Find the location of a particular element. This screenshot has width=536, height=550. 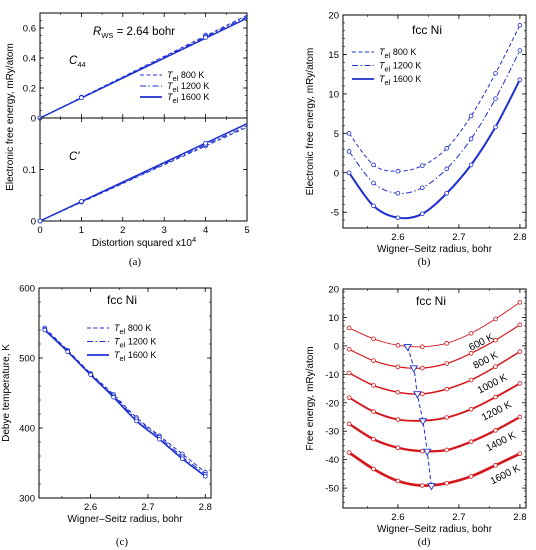

panel-a-label-c44: C44 is located at coordinates (77, 62).